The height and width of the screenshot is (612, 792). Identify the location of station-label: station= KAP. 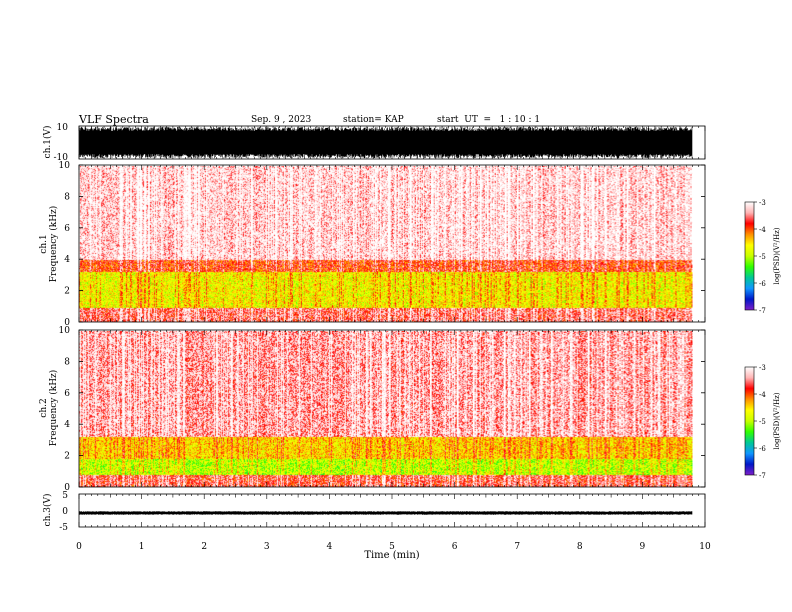
(373, 120).